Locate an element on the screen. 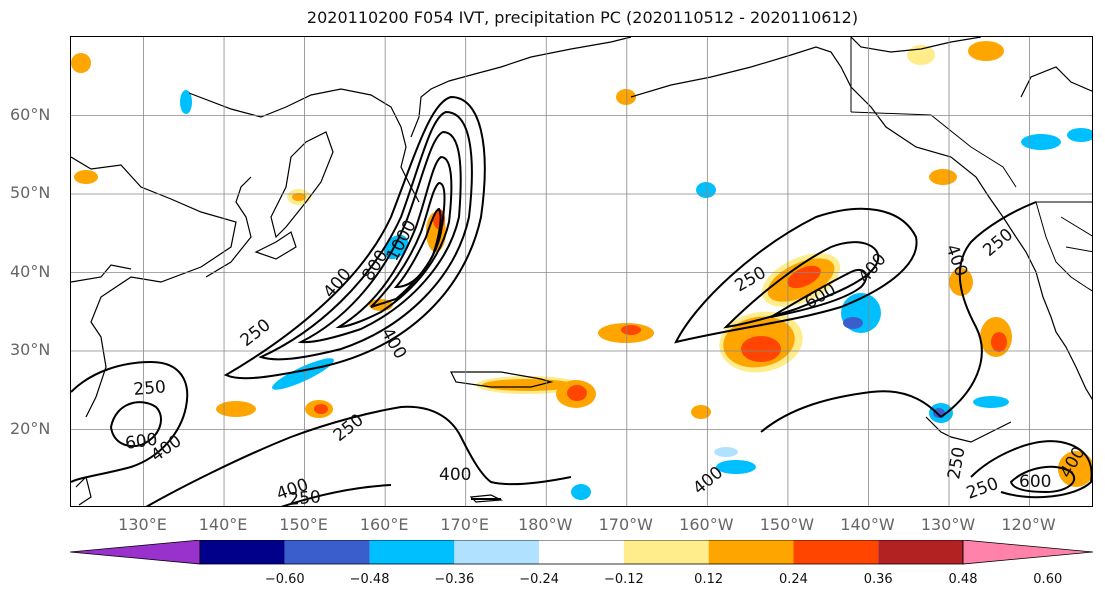 This screenshot has width=1105, height=601. lat-label-60n: 60°N is located at coordinates (30, 114).